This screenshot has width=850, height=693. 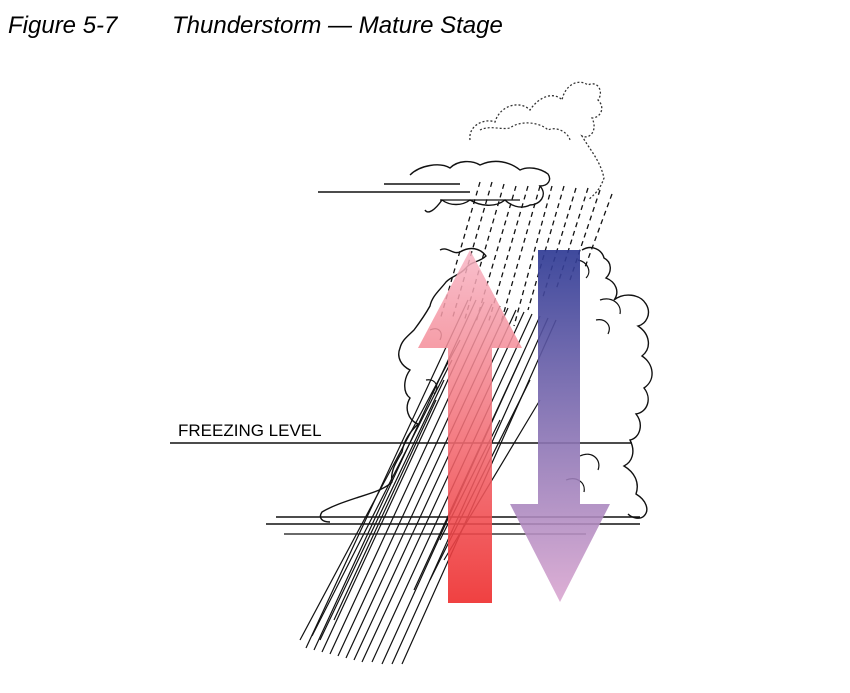 What do you see at coordinates (525, 131) in the screenshot?
I see `anvil-inner-dotted` at bounding box center [525, 131].